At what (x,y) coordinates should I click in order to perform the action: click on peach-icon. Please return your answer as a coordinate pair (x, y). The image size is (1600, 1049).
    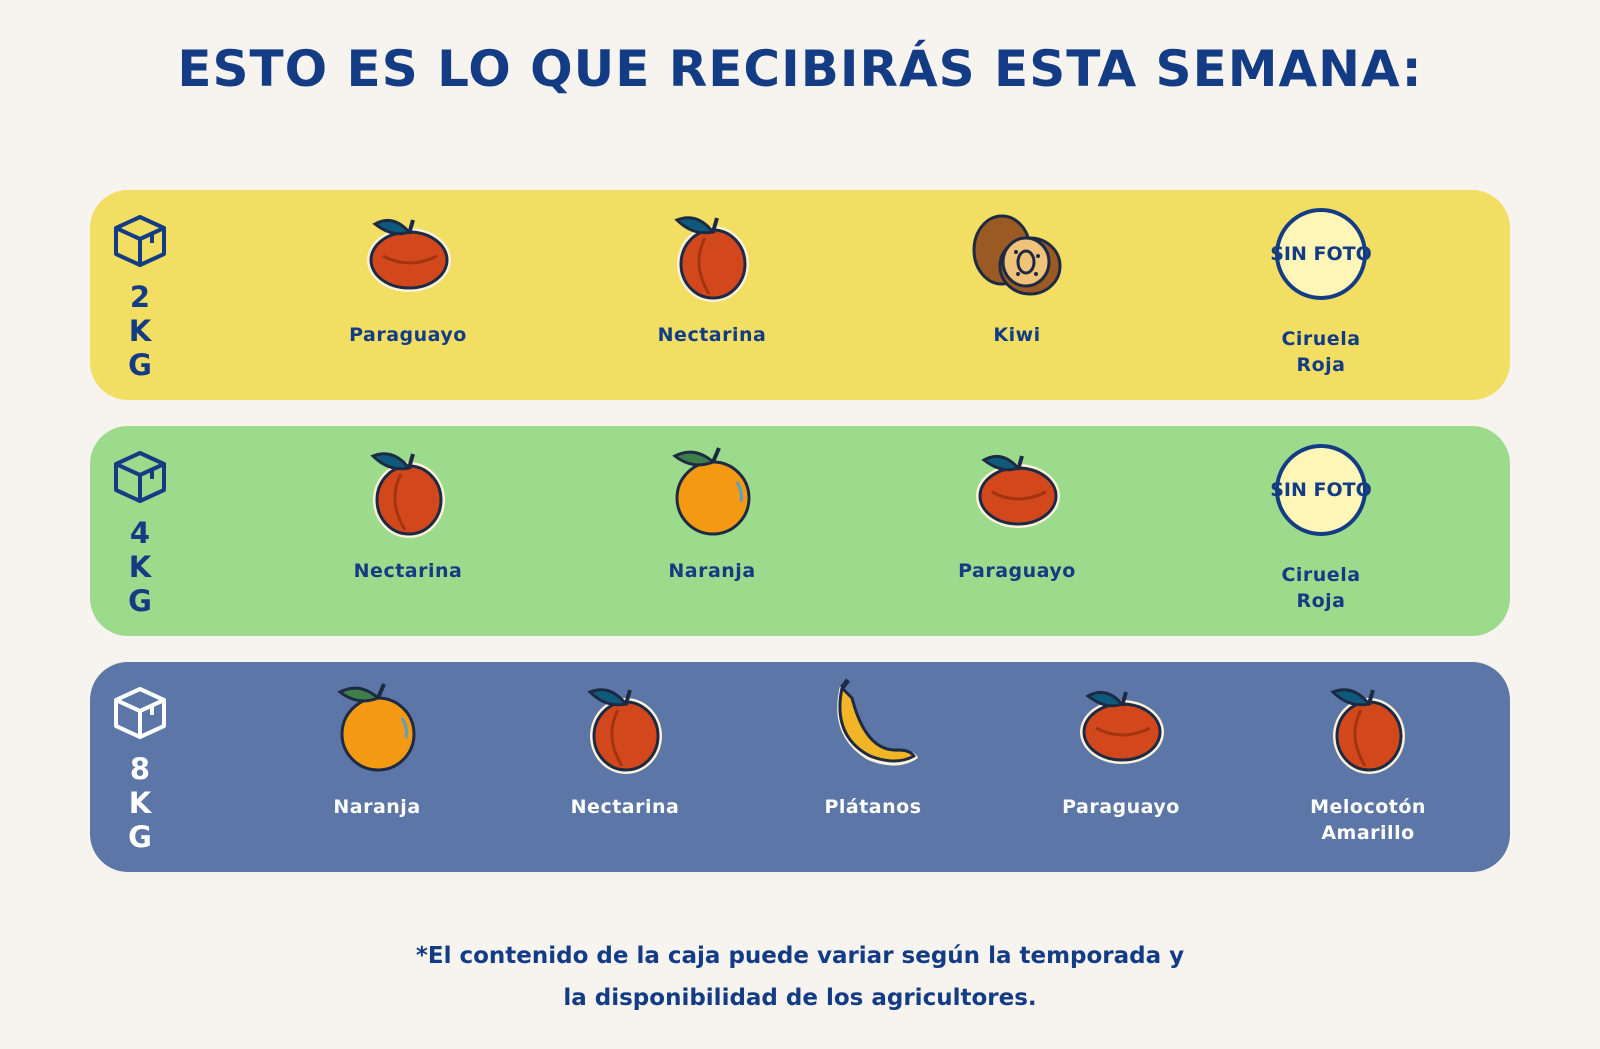
    Looking at the image, I should click on (1367, 731).